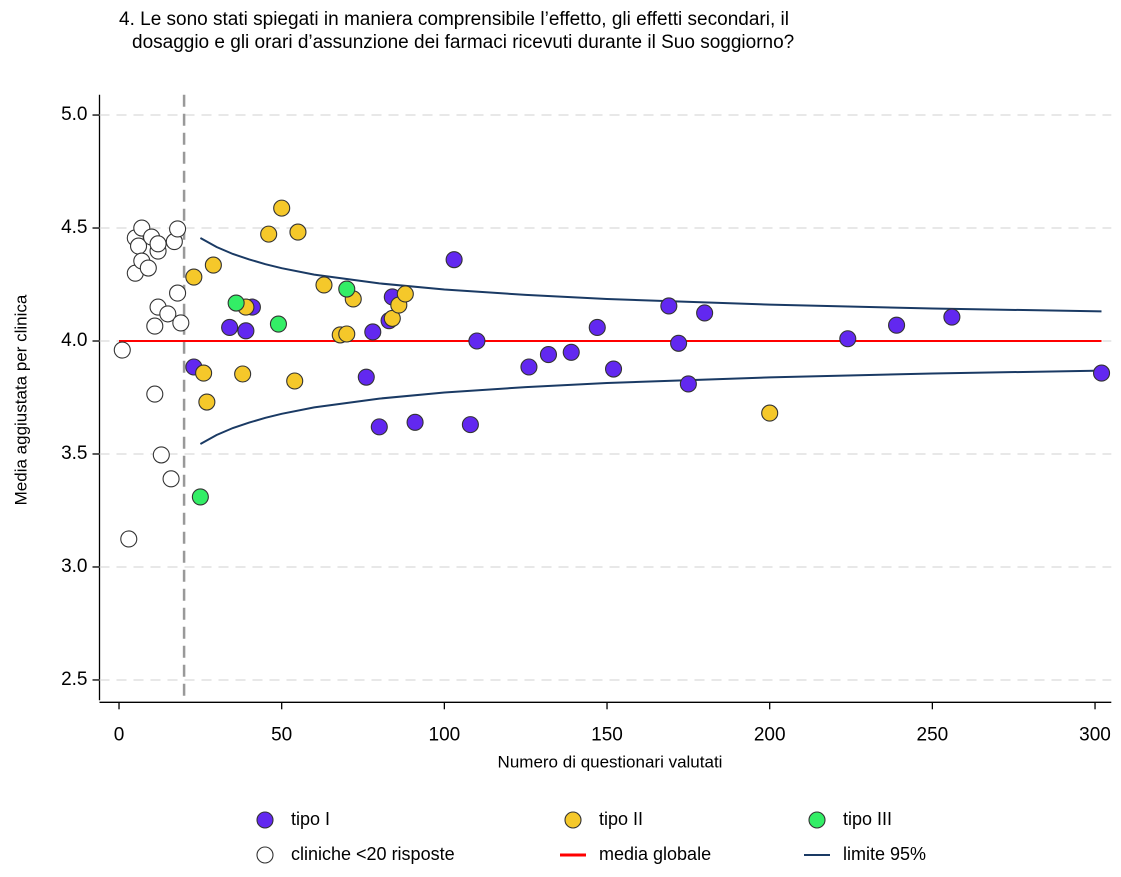 The height and width of the screenshot is (877, 1121). Describe the element at coordinates (281, 734) in the screenshot. I see `x-tick-label: 50` at that location.